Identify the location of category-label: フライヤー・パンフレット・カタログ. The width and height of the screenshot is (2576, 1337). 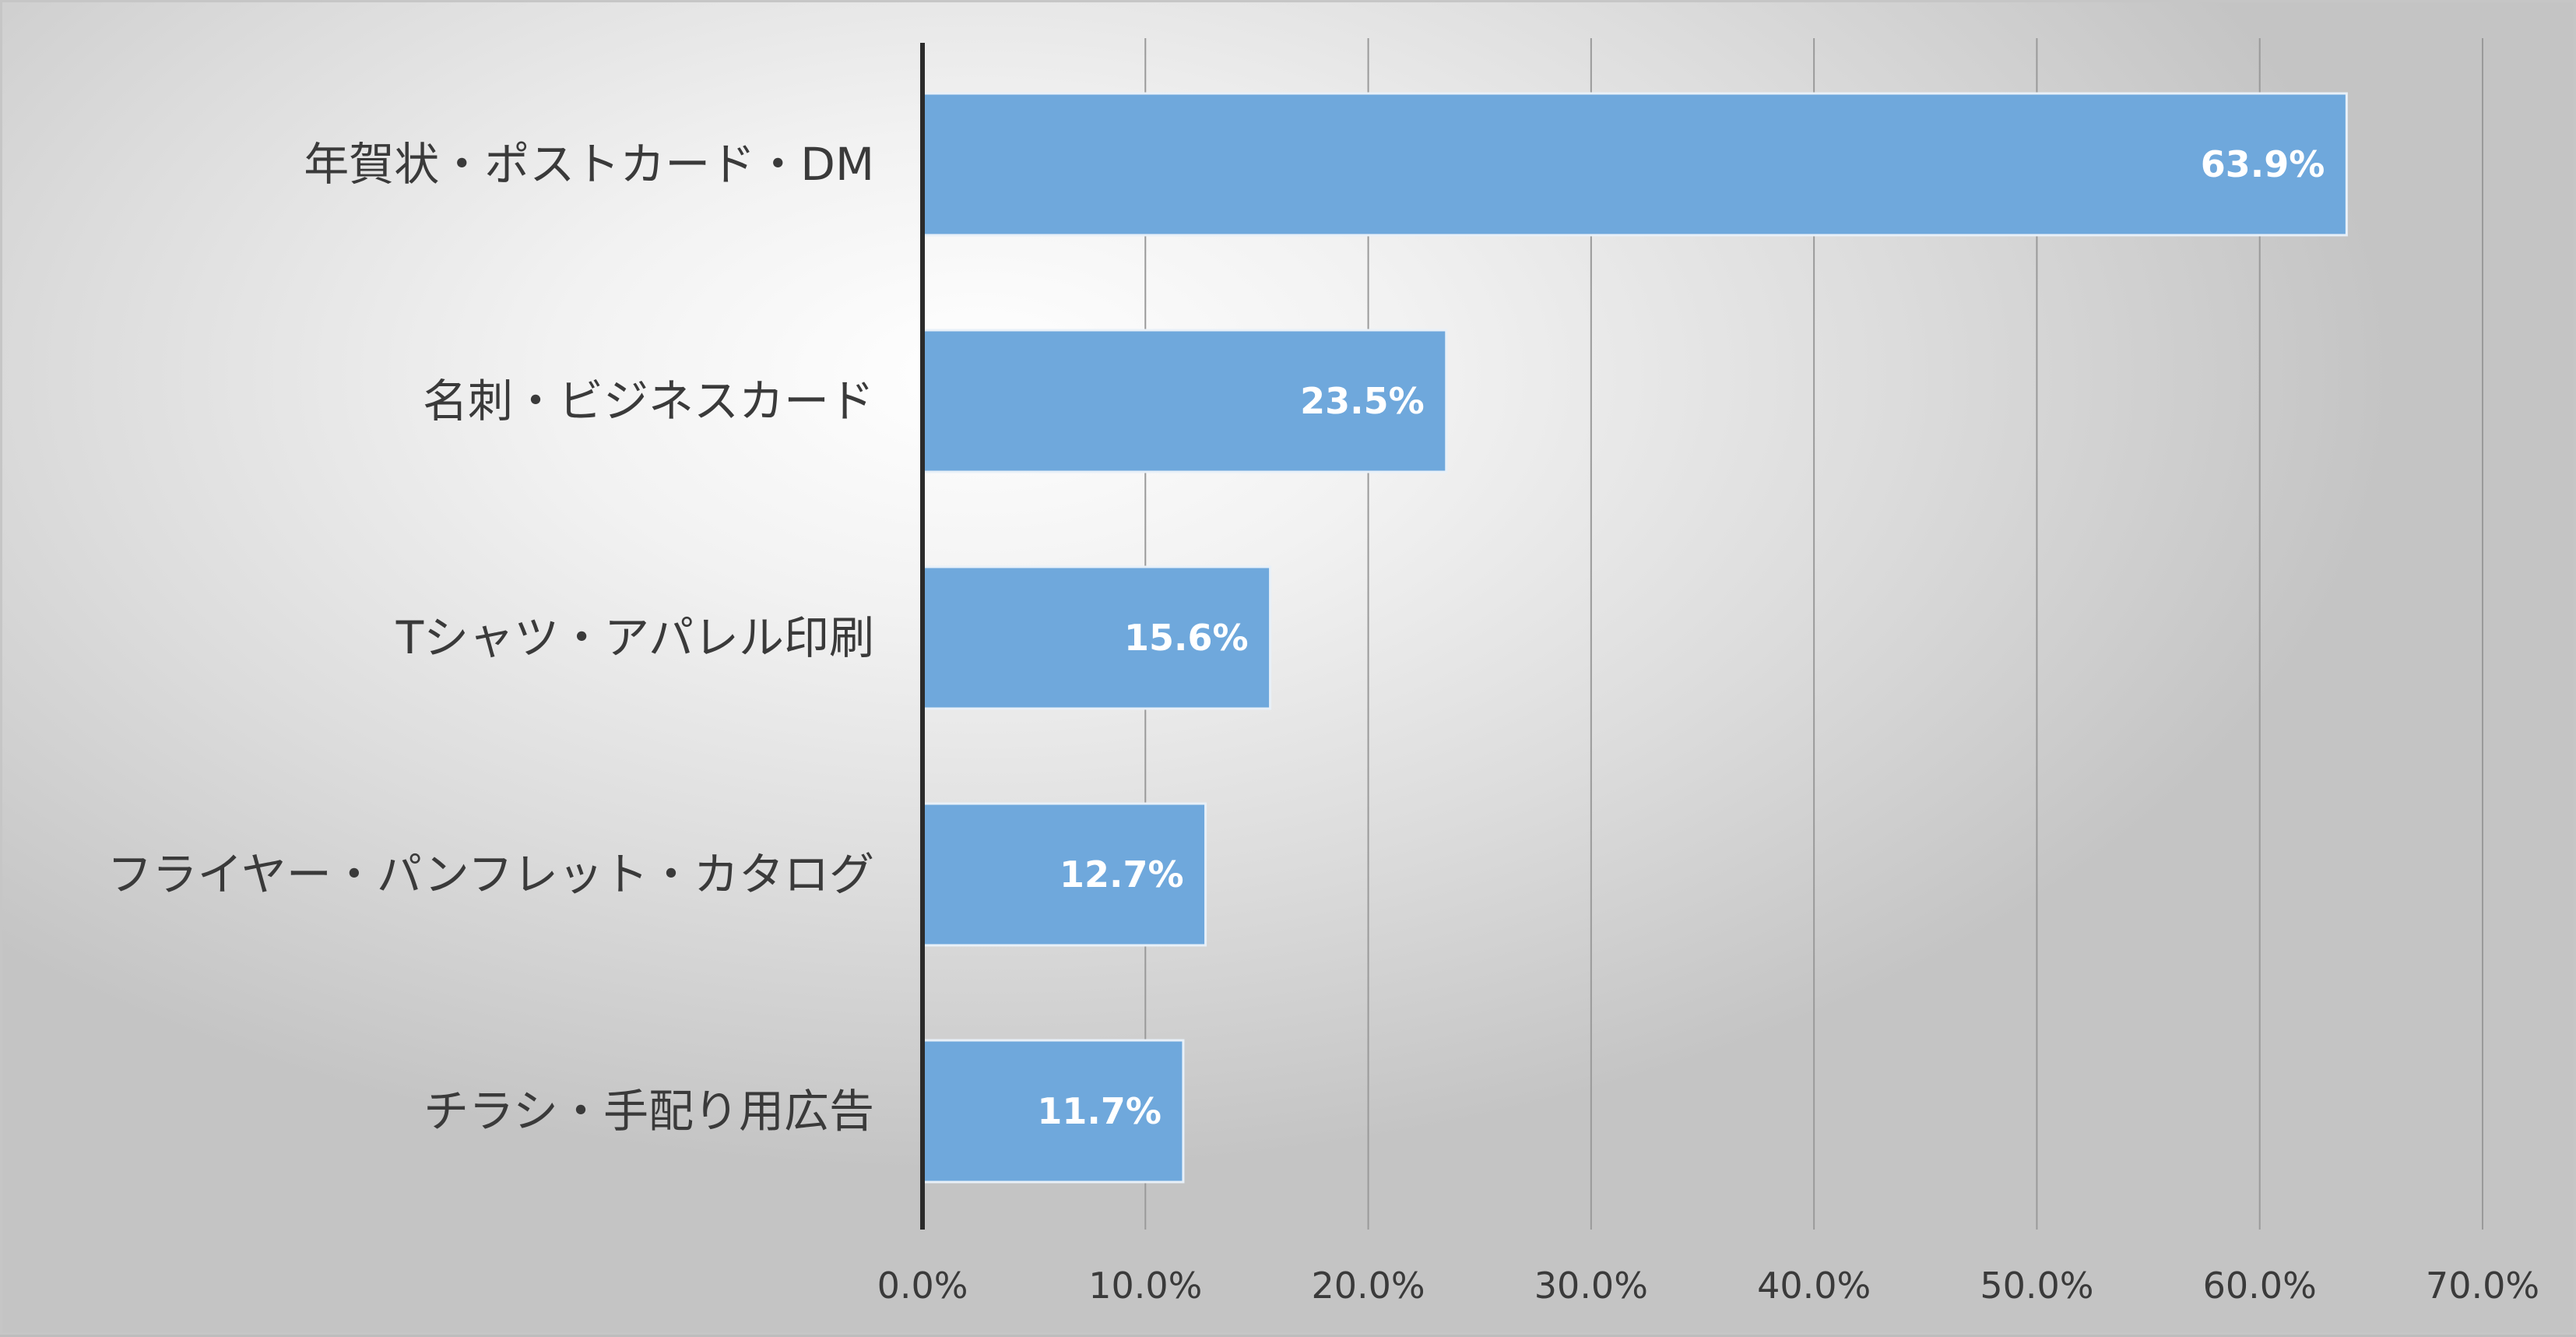
(490, 874).